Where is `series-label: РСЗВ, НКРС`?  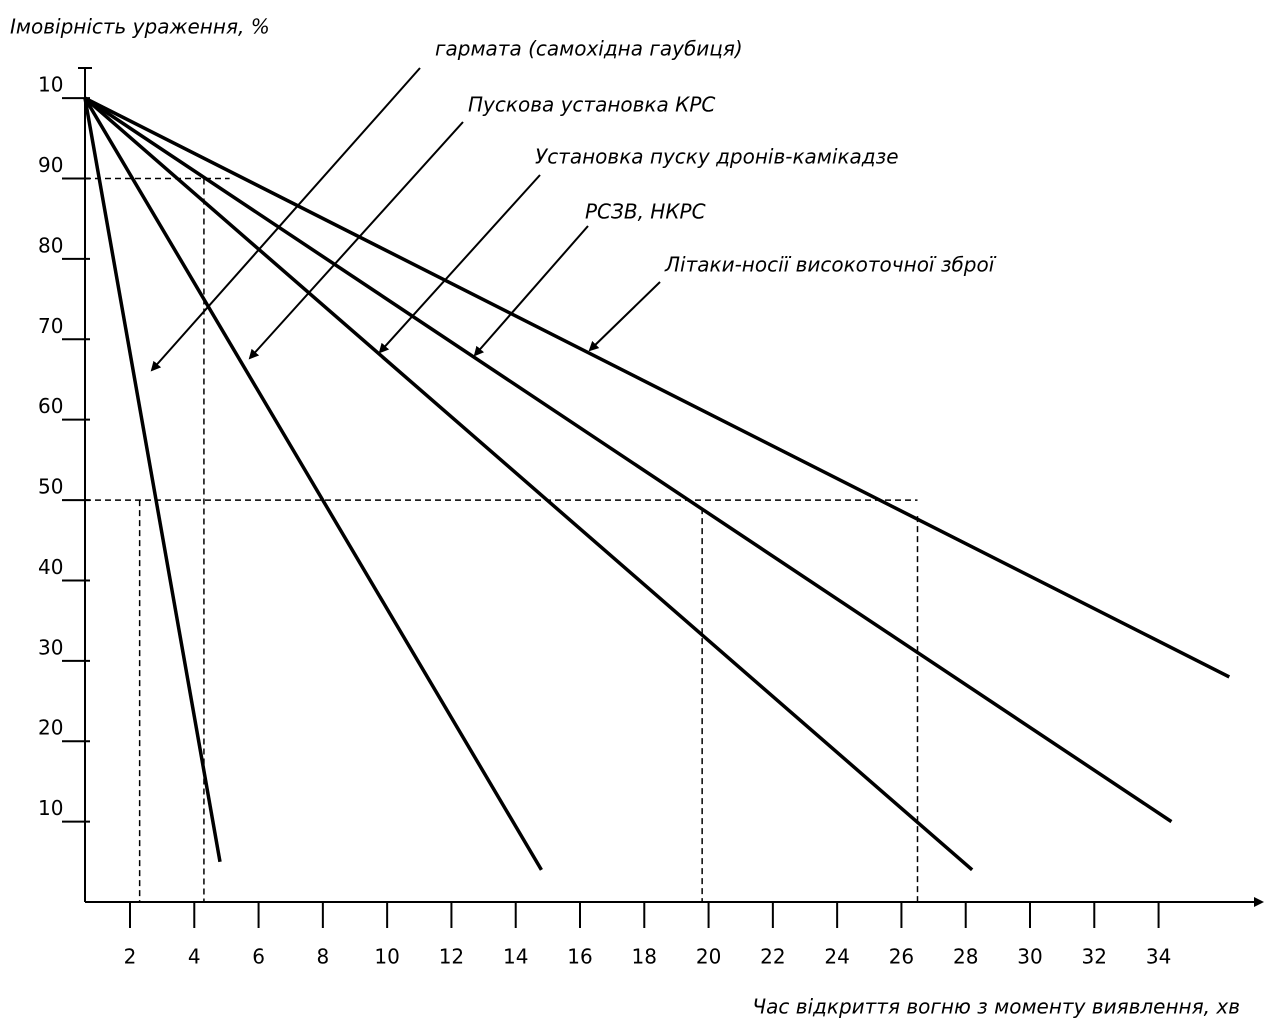
series-label: РСЗВ, НКРС is located at coordinates (645, 212).